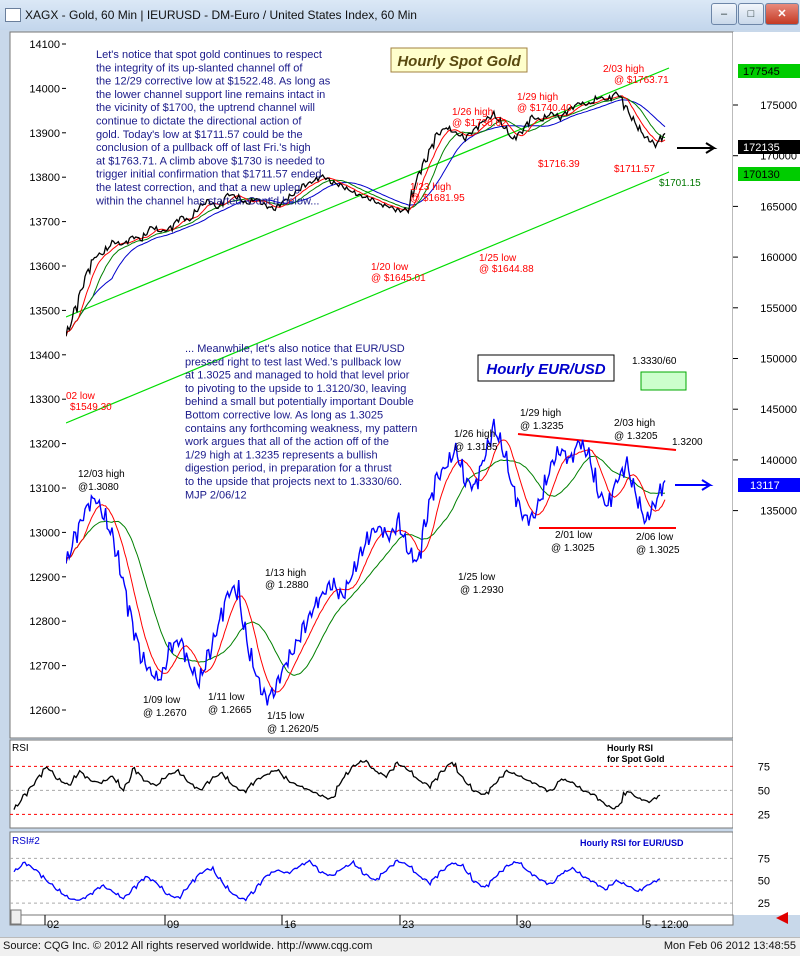 Image resolution: width=800 pixels, height=956 pixels. Describe the element at coordinates (398, 278) in the screenshot. I see `gold-annotation: @ $1645.01` at that location.